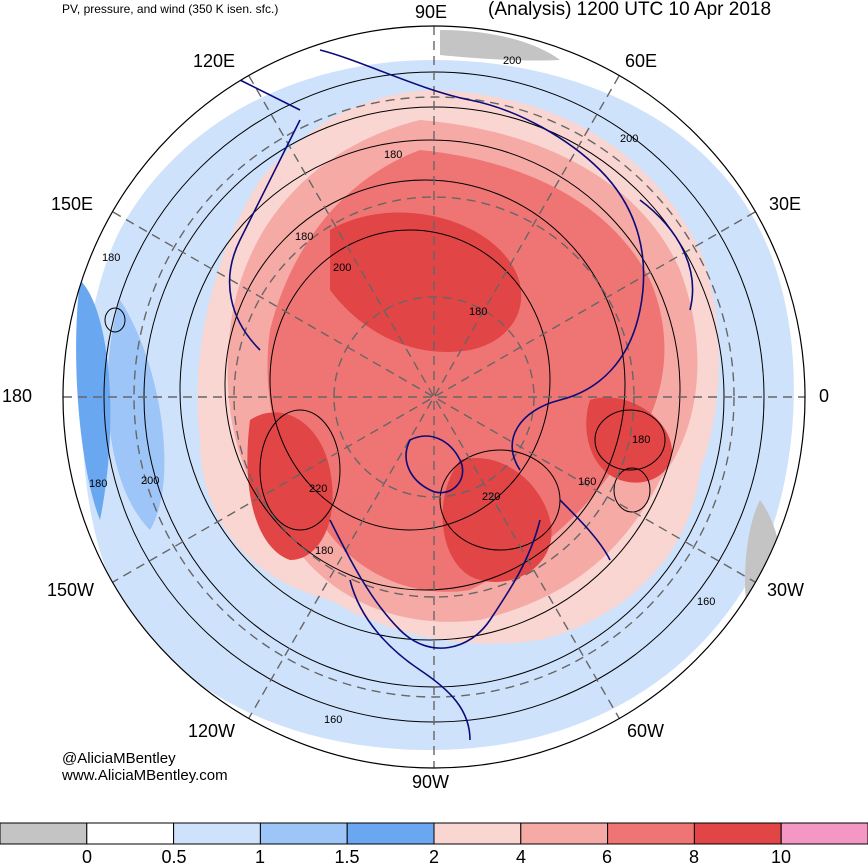 The height and width of the screenshot is (868, 868). Describe the element at coordinates (93, 400) in the screenshot. I see `pv-blue-streak` at that location.